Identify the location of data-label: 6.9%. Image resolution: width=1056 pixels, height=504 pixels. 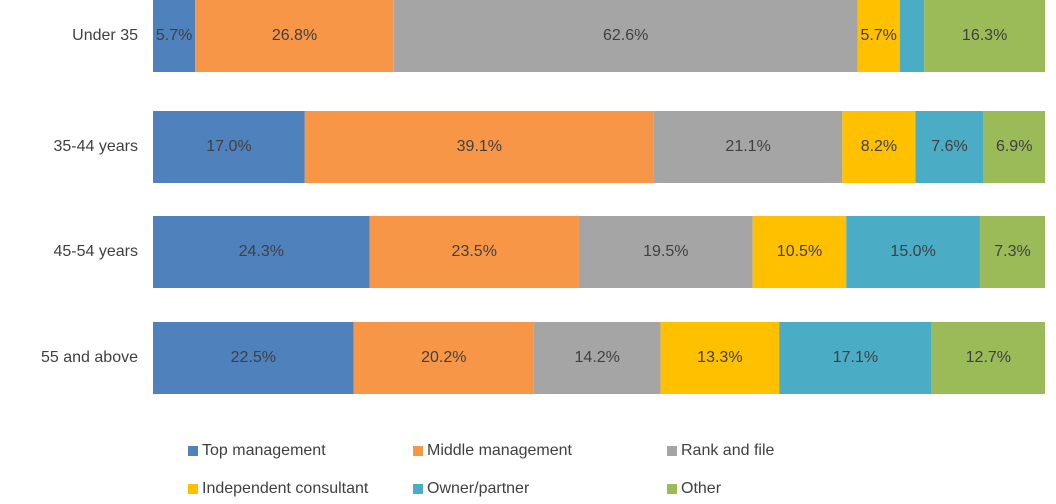
(1014, 146).